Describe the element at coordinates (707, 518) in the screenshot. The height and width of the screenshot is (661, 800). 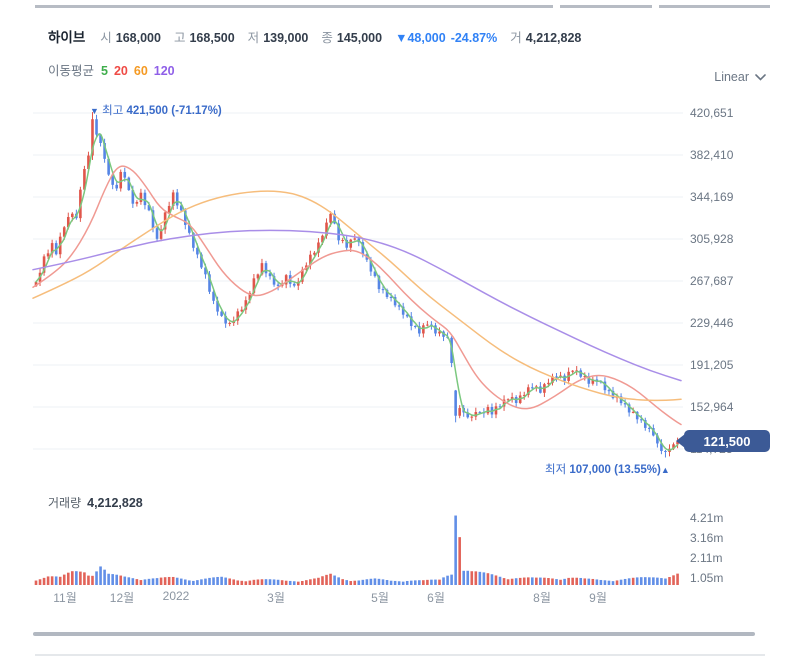
I see `volume-axis-label: 4.21m` at that location.